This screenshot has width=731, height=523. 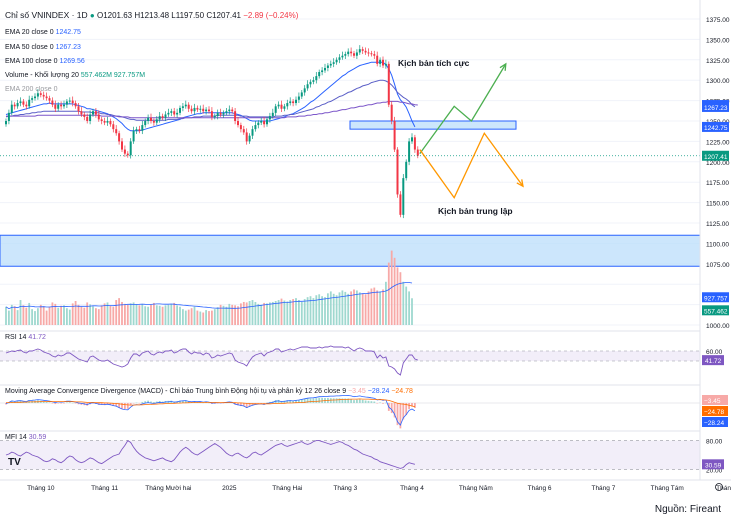 What do you see at coordinates (25, 337) in the screenshot?
I see `rsi-legend: RSI 14 41.72` at bounding box center [25, 337].